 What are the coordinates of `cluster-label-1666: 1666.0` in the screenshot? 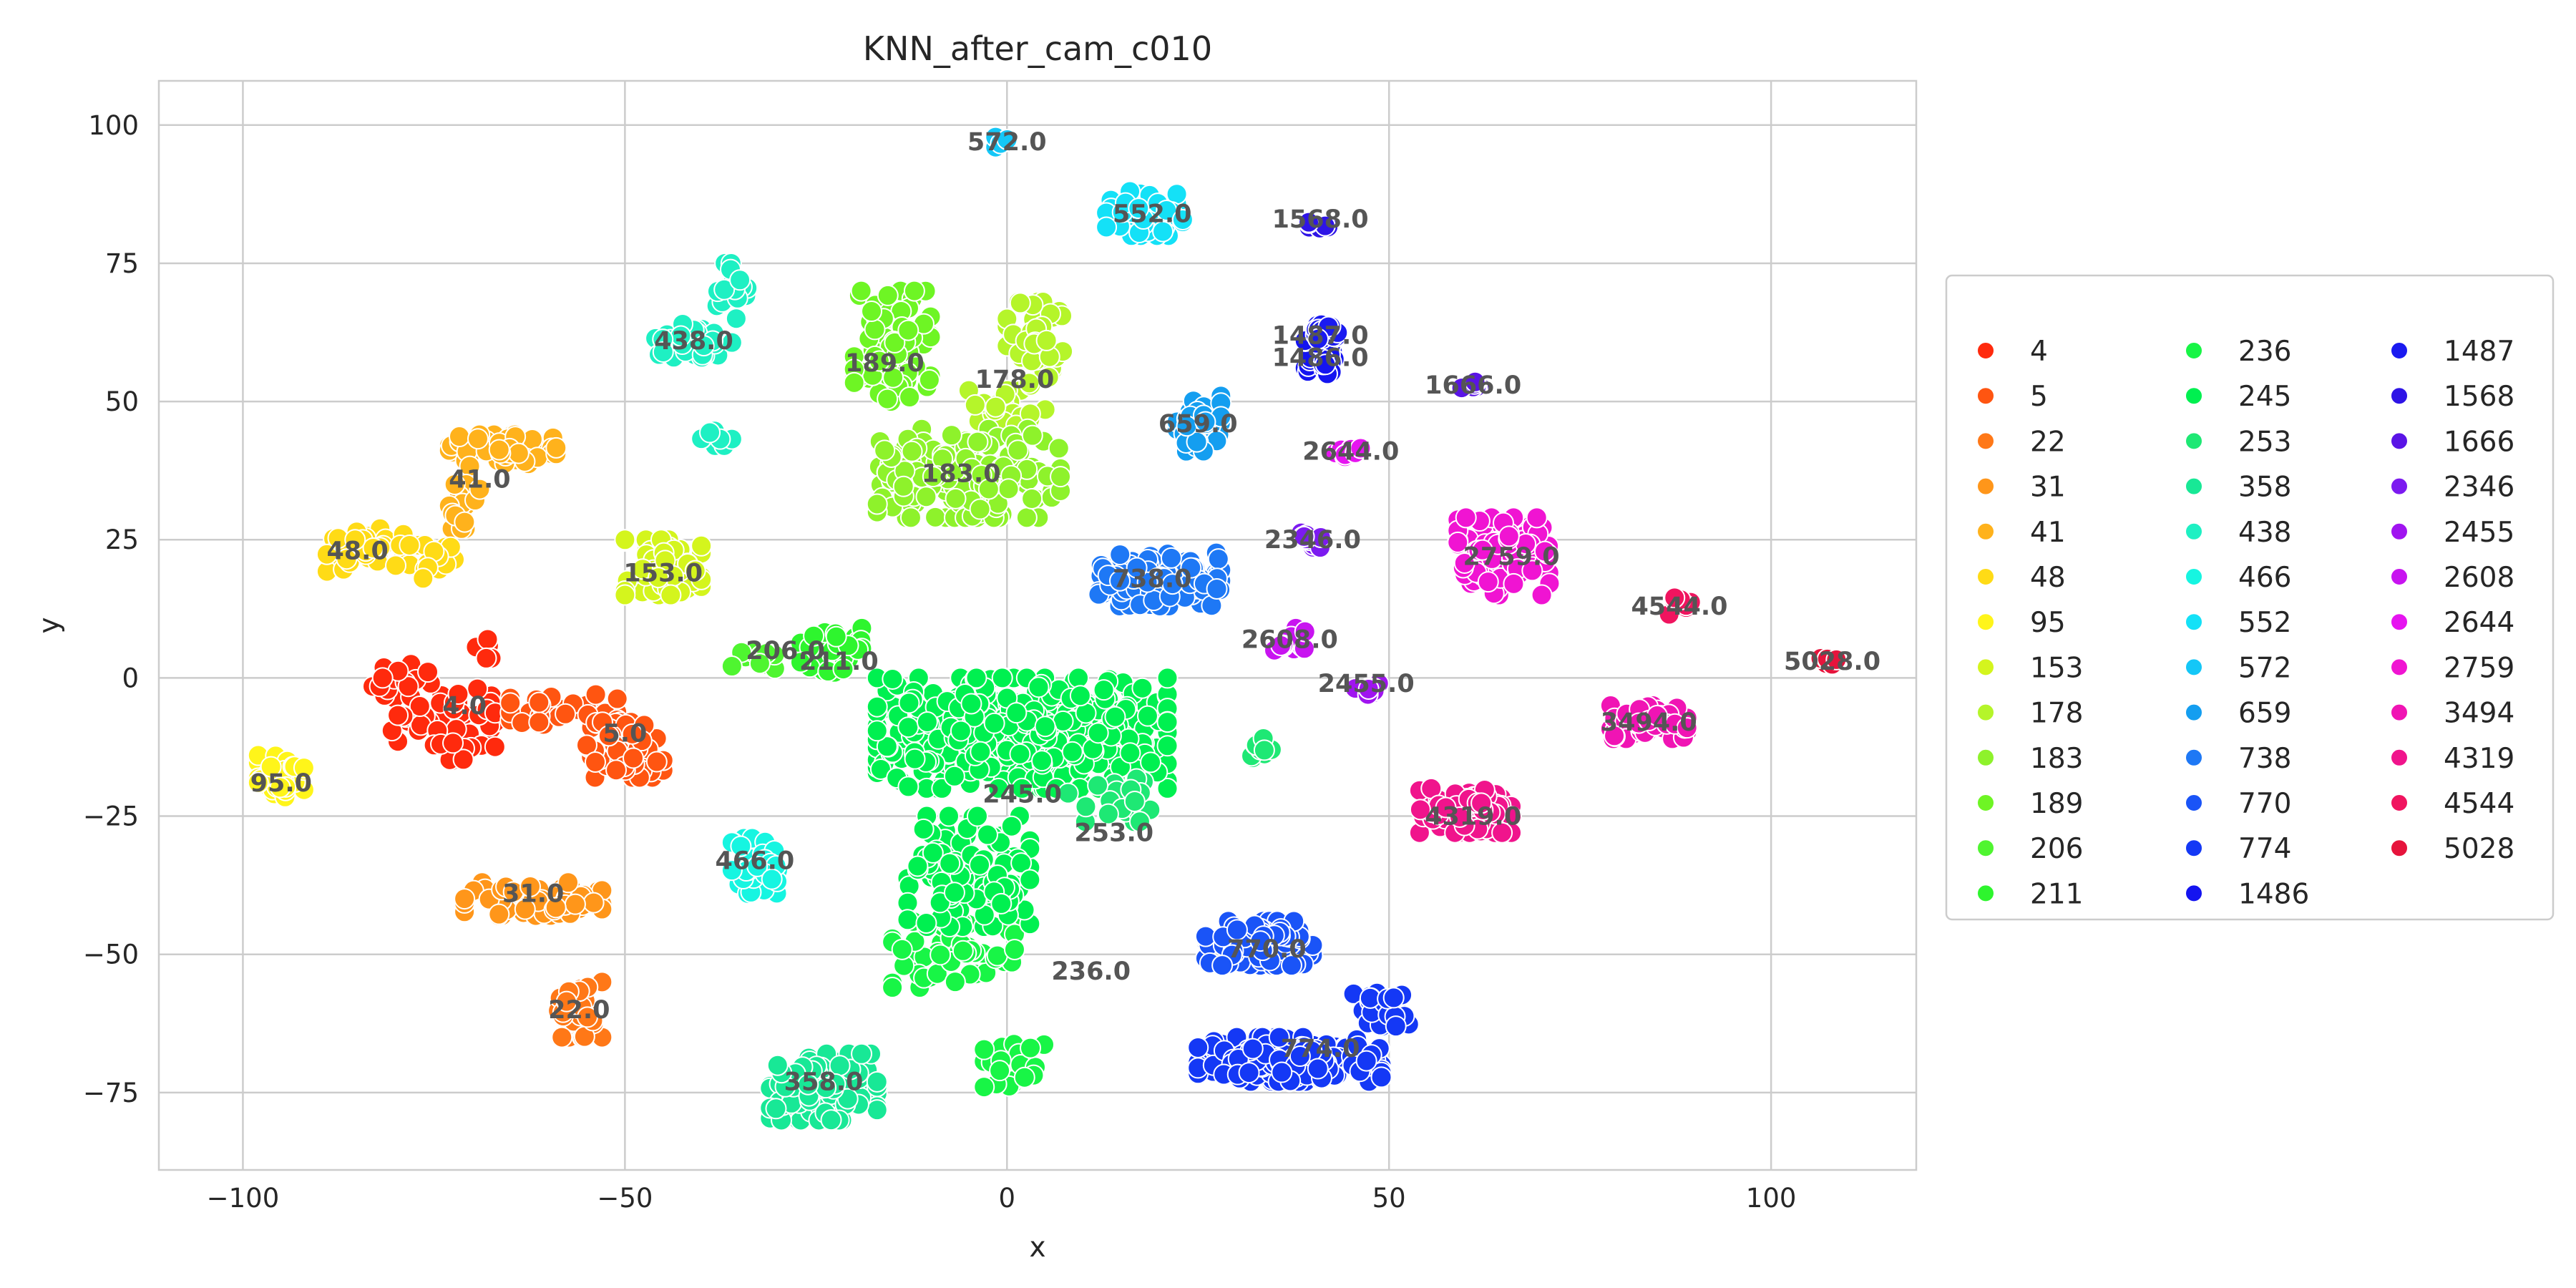 It's located at (1473, 385).